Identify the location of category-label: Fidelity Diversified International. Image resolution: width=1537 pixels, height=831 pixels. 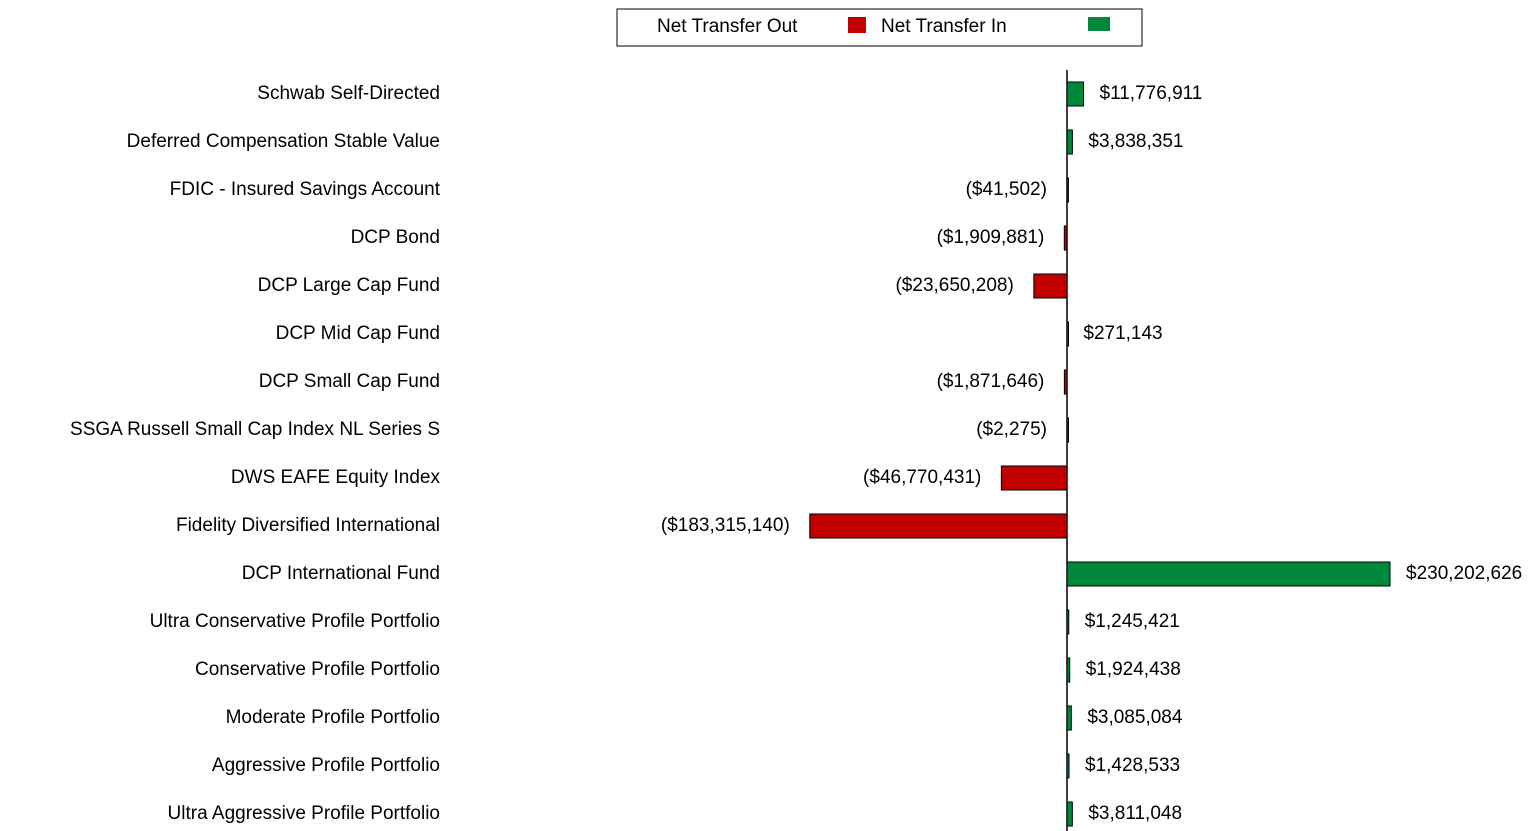
(308, 525).